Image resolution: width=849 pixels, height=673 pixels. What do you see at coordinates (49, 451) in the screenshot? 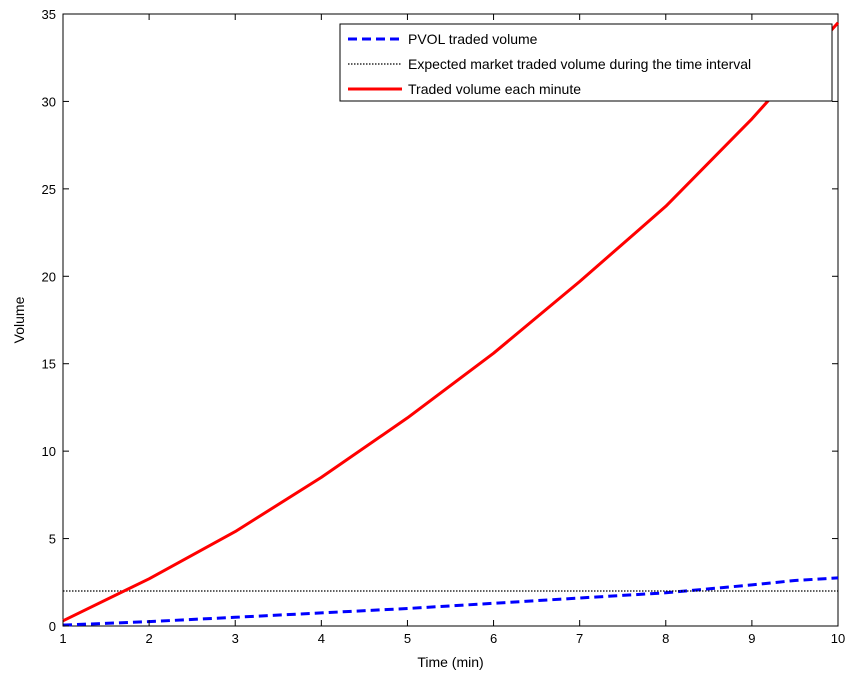
I see `y-tick-label: 10` at bounding box center [49, 451].